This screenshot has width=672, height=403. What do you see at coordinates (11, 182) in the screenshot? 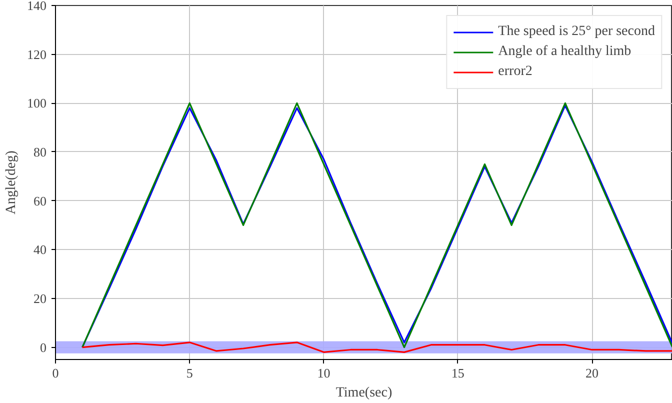
I see `y-axis-title: Angle(deg)` at bounding box center [11, 182].